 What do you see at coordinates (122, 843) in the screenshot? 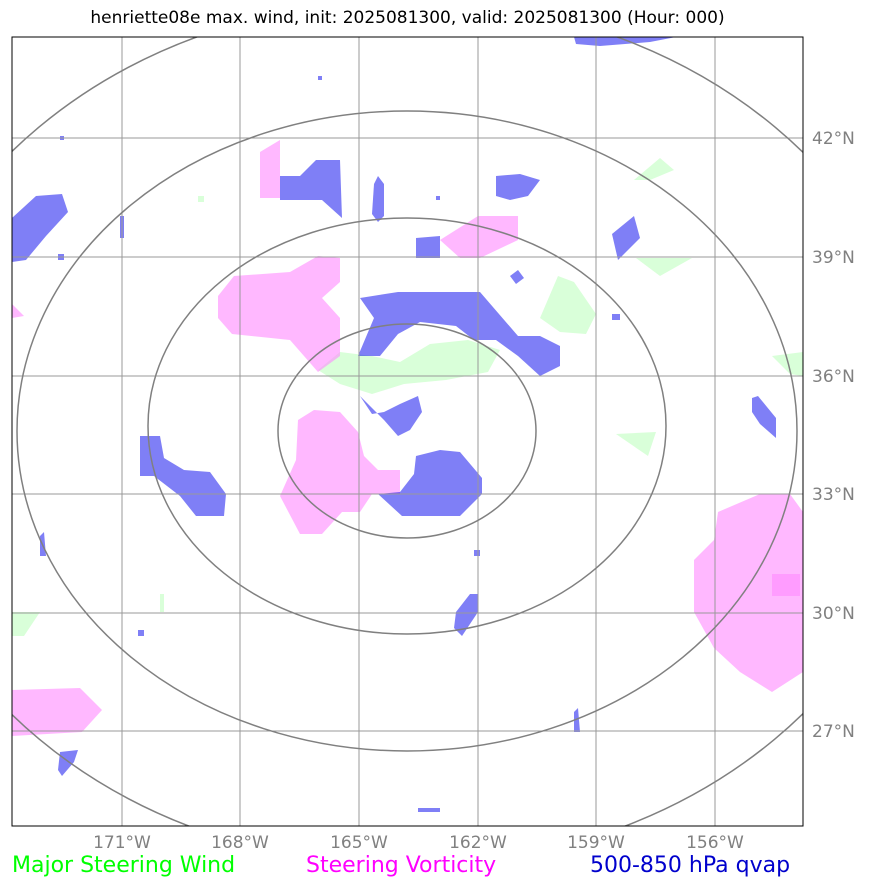
I see `lon-tick-label: 171°W` at bounding box center [122, 843].